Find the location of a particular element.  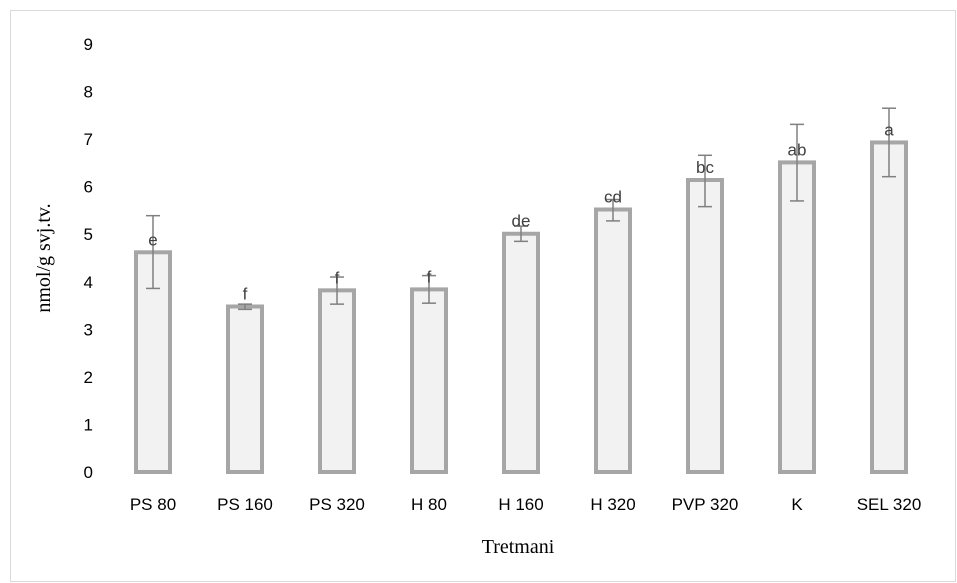

y-tick-label: 0 is located at coordinates (88, 472).